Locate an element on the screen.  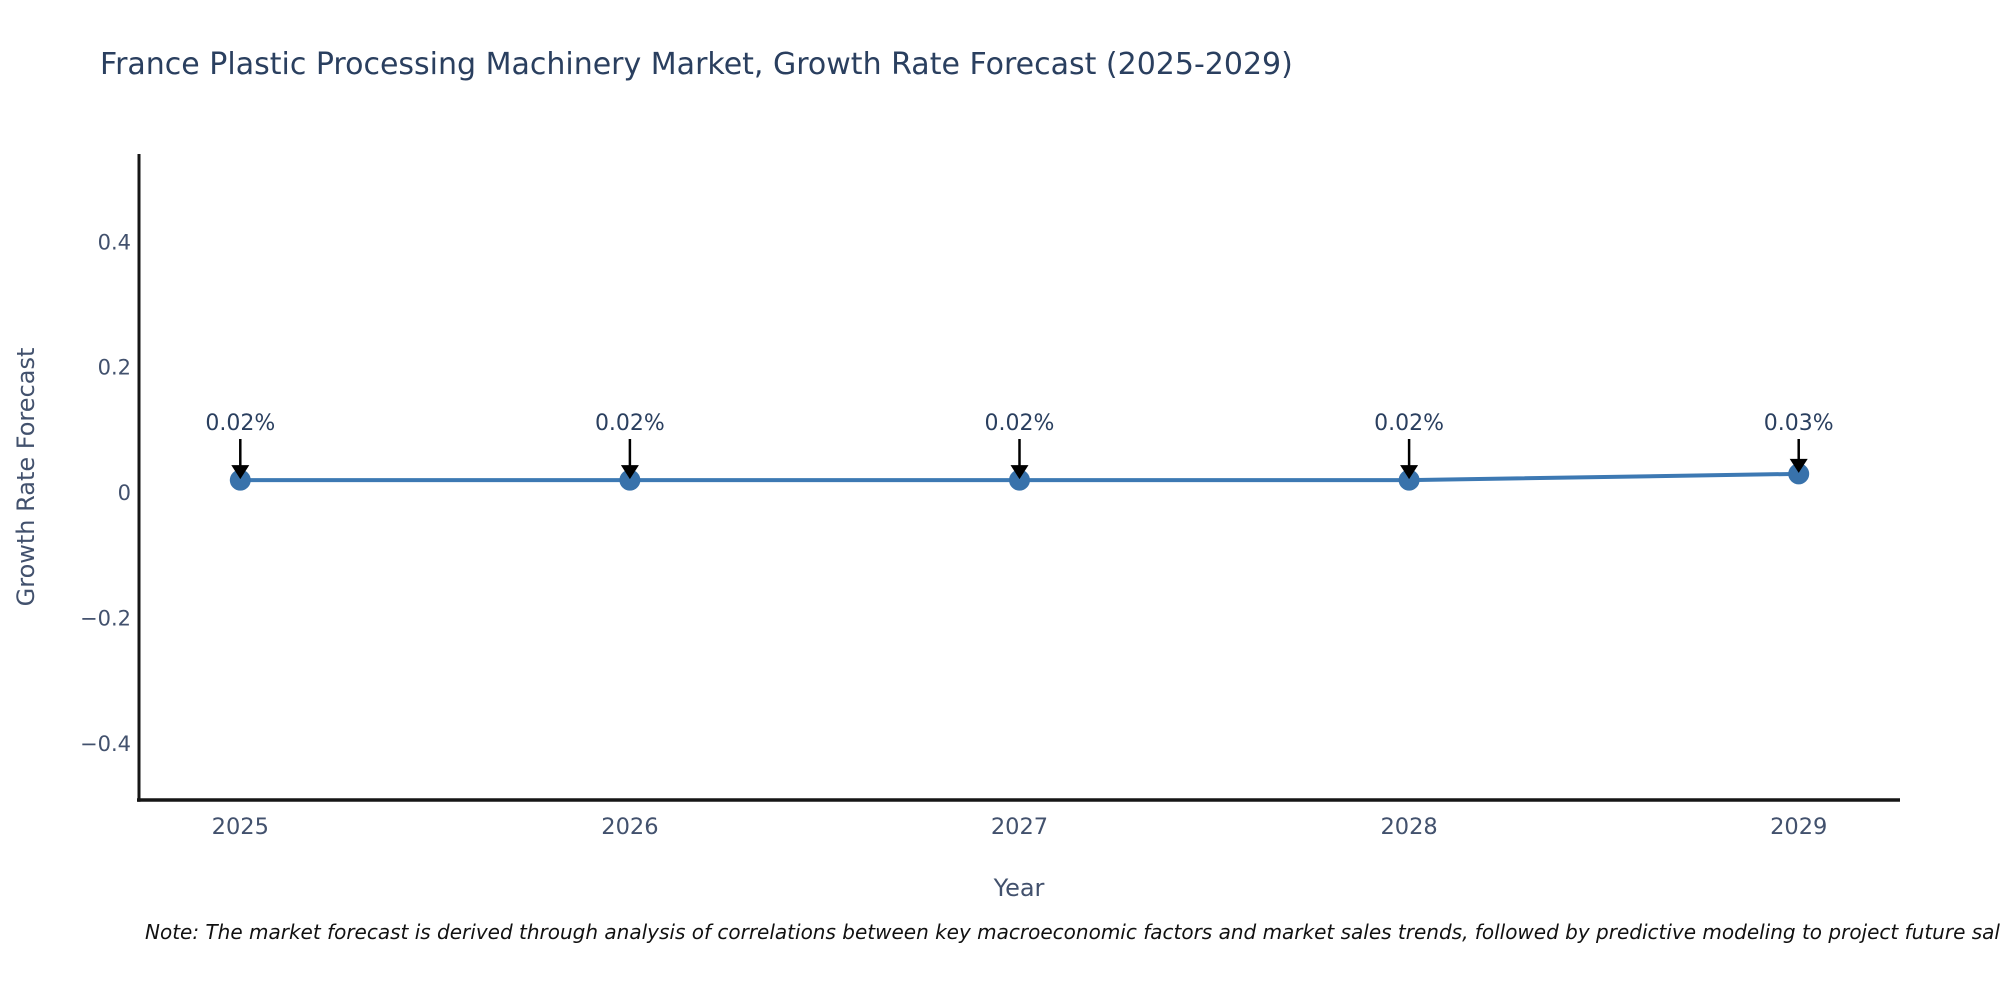
y-tick-label: −0.2 is located at coordinates (105, 619).